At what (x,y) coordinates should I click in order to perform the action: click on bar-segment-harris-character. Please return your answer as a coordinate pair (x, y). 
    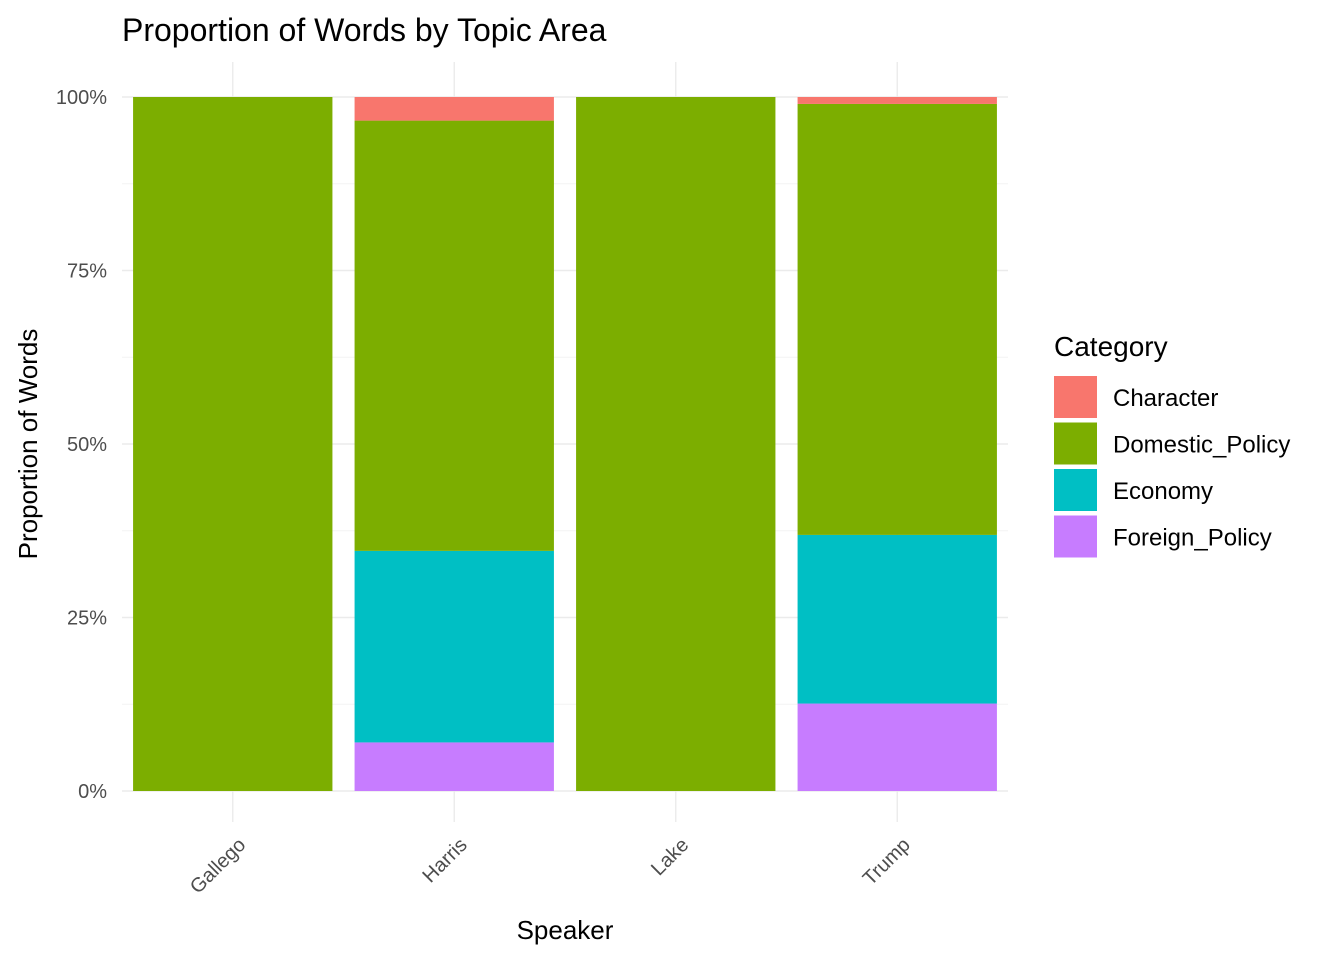
    Looking at the image, I should click on (454, 109).